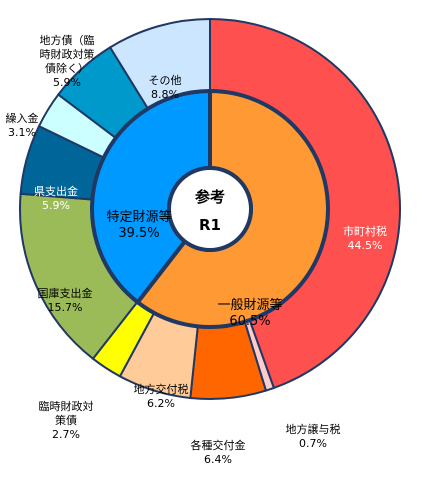 This screenshot has height=481, width=425. What do you see at coordinates (56, 198) in the screenshot?
I see `label-prefecture: 県支出金 5.9%` at bounding box center [56, 198].